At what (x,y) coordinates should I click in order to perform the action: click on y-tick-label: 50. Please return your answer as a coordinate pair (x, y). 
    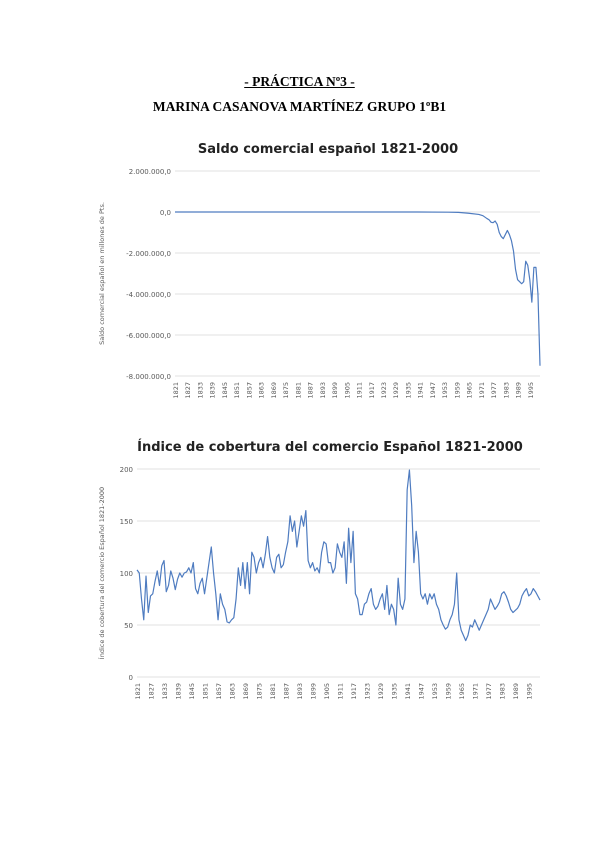
    Looking at the image, I should click on (128, 626).